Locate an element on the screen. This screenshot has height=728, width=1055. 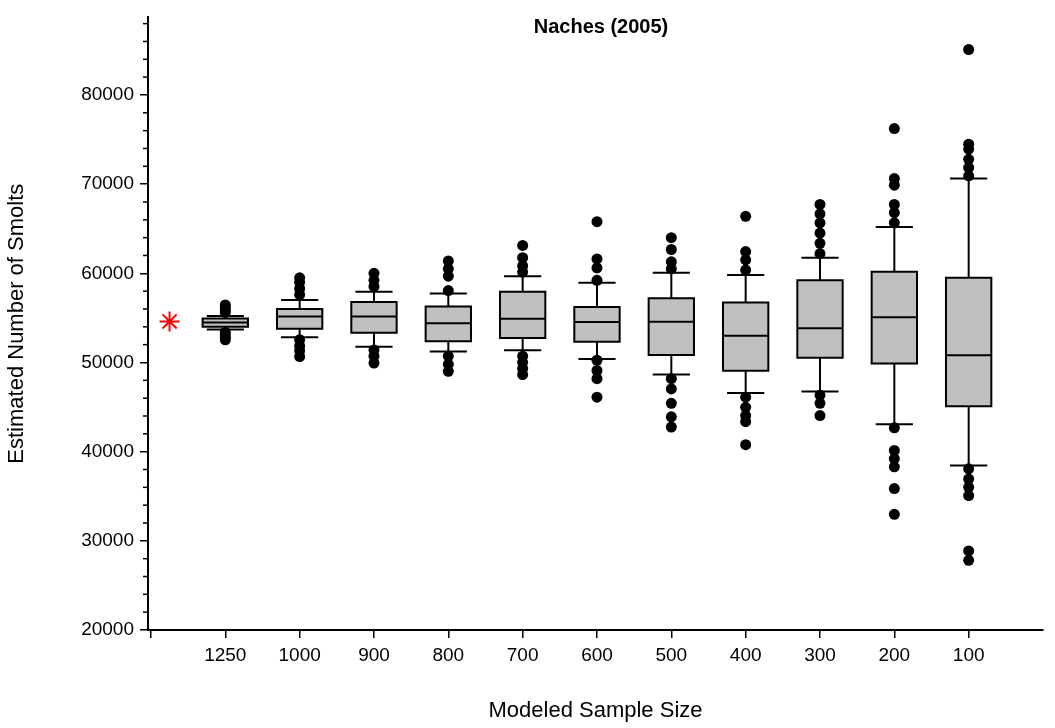
y-tick-label: 30000 is located at coordinates (107, 540).